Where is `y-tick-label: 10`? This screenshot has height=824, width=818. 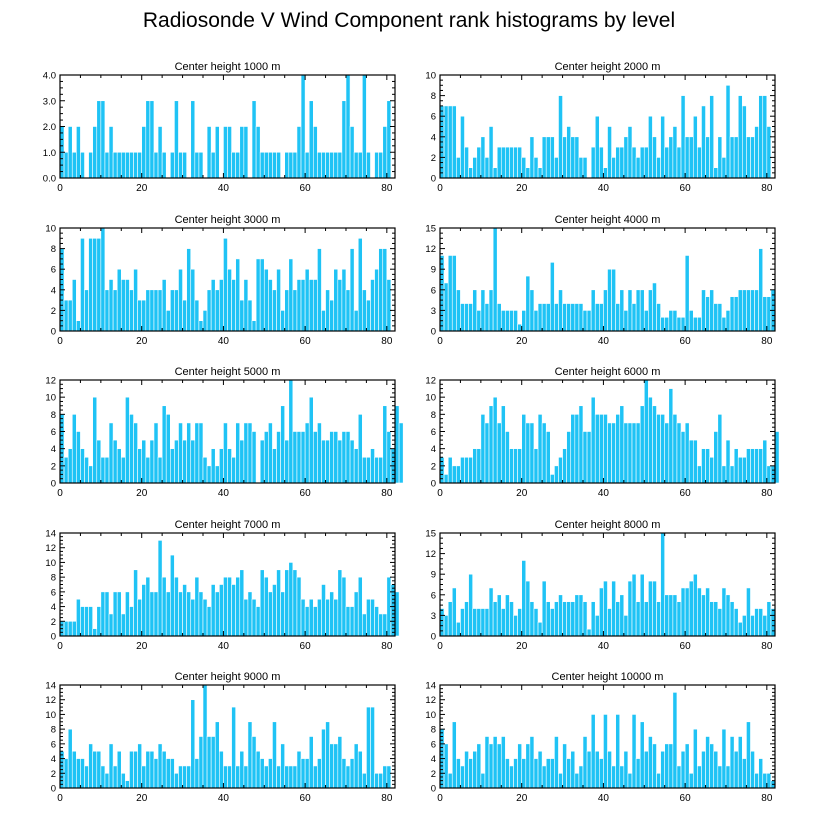 y-tick-label: 10 is located at coordinates (50, 398).